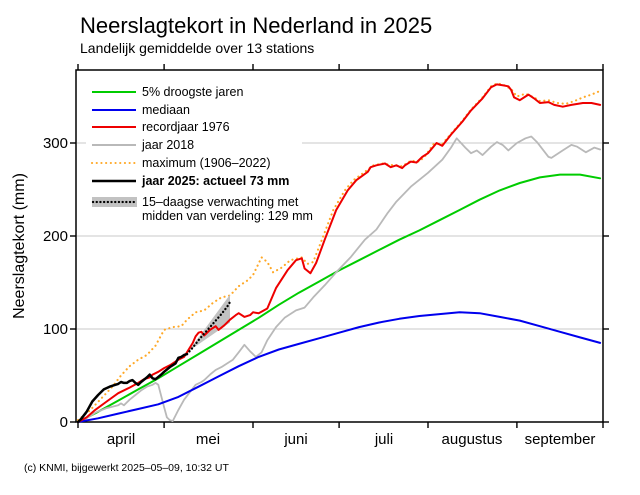 The height and width of the screenshot is (495, 640). What do you see at coordinates (206, 163) in the screenshot?
I see `legend-label-maximum: maximum (1906–2022)` at bounding box center [206, 163].